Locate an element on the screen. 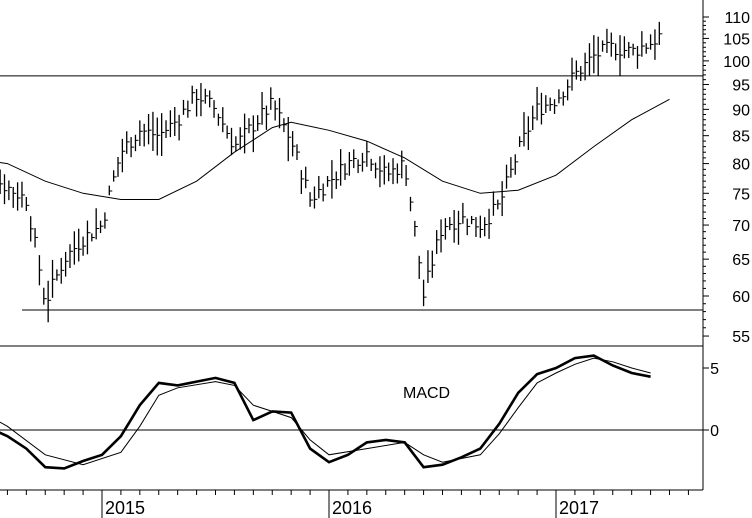 This screenshot has width=752, height=518. time-axis: 2015 2016 2017 is located at coordinates (351, 503).